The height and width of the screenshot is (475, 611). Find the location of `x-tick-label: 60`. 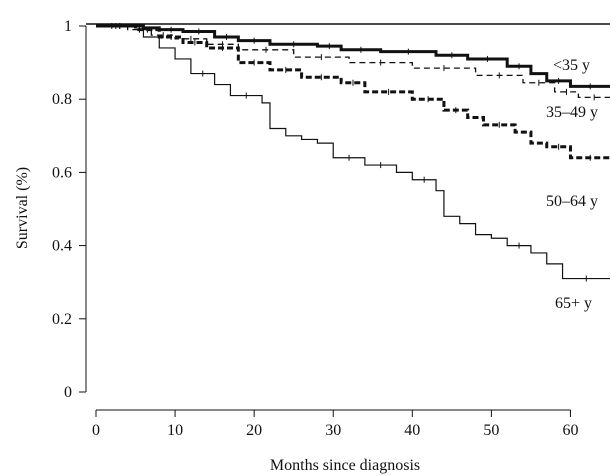

x-tick-label: 60 is located at coordinates (570, 430).